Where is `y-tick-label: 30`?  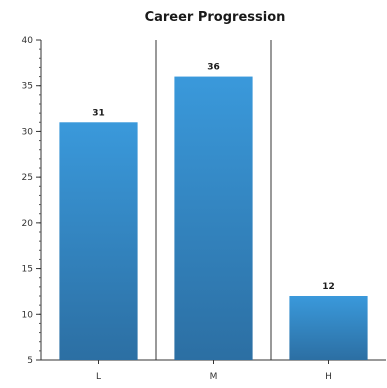
y-tick-label: 30 is located at coordinates (28, 132).